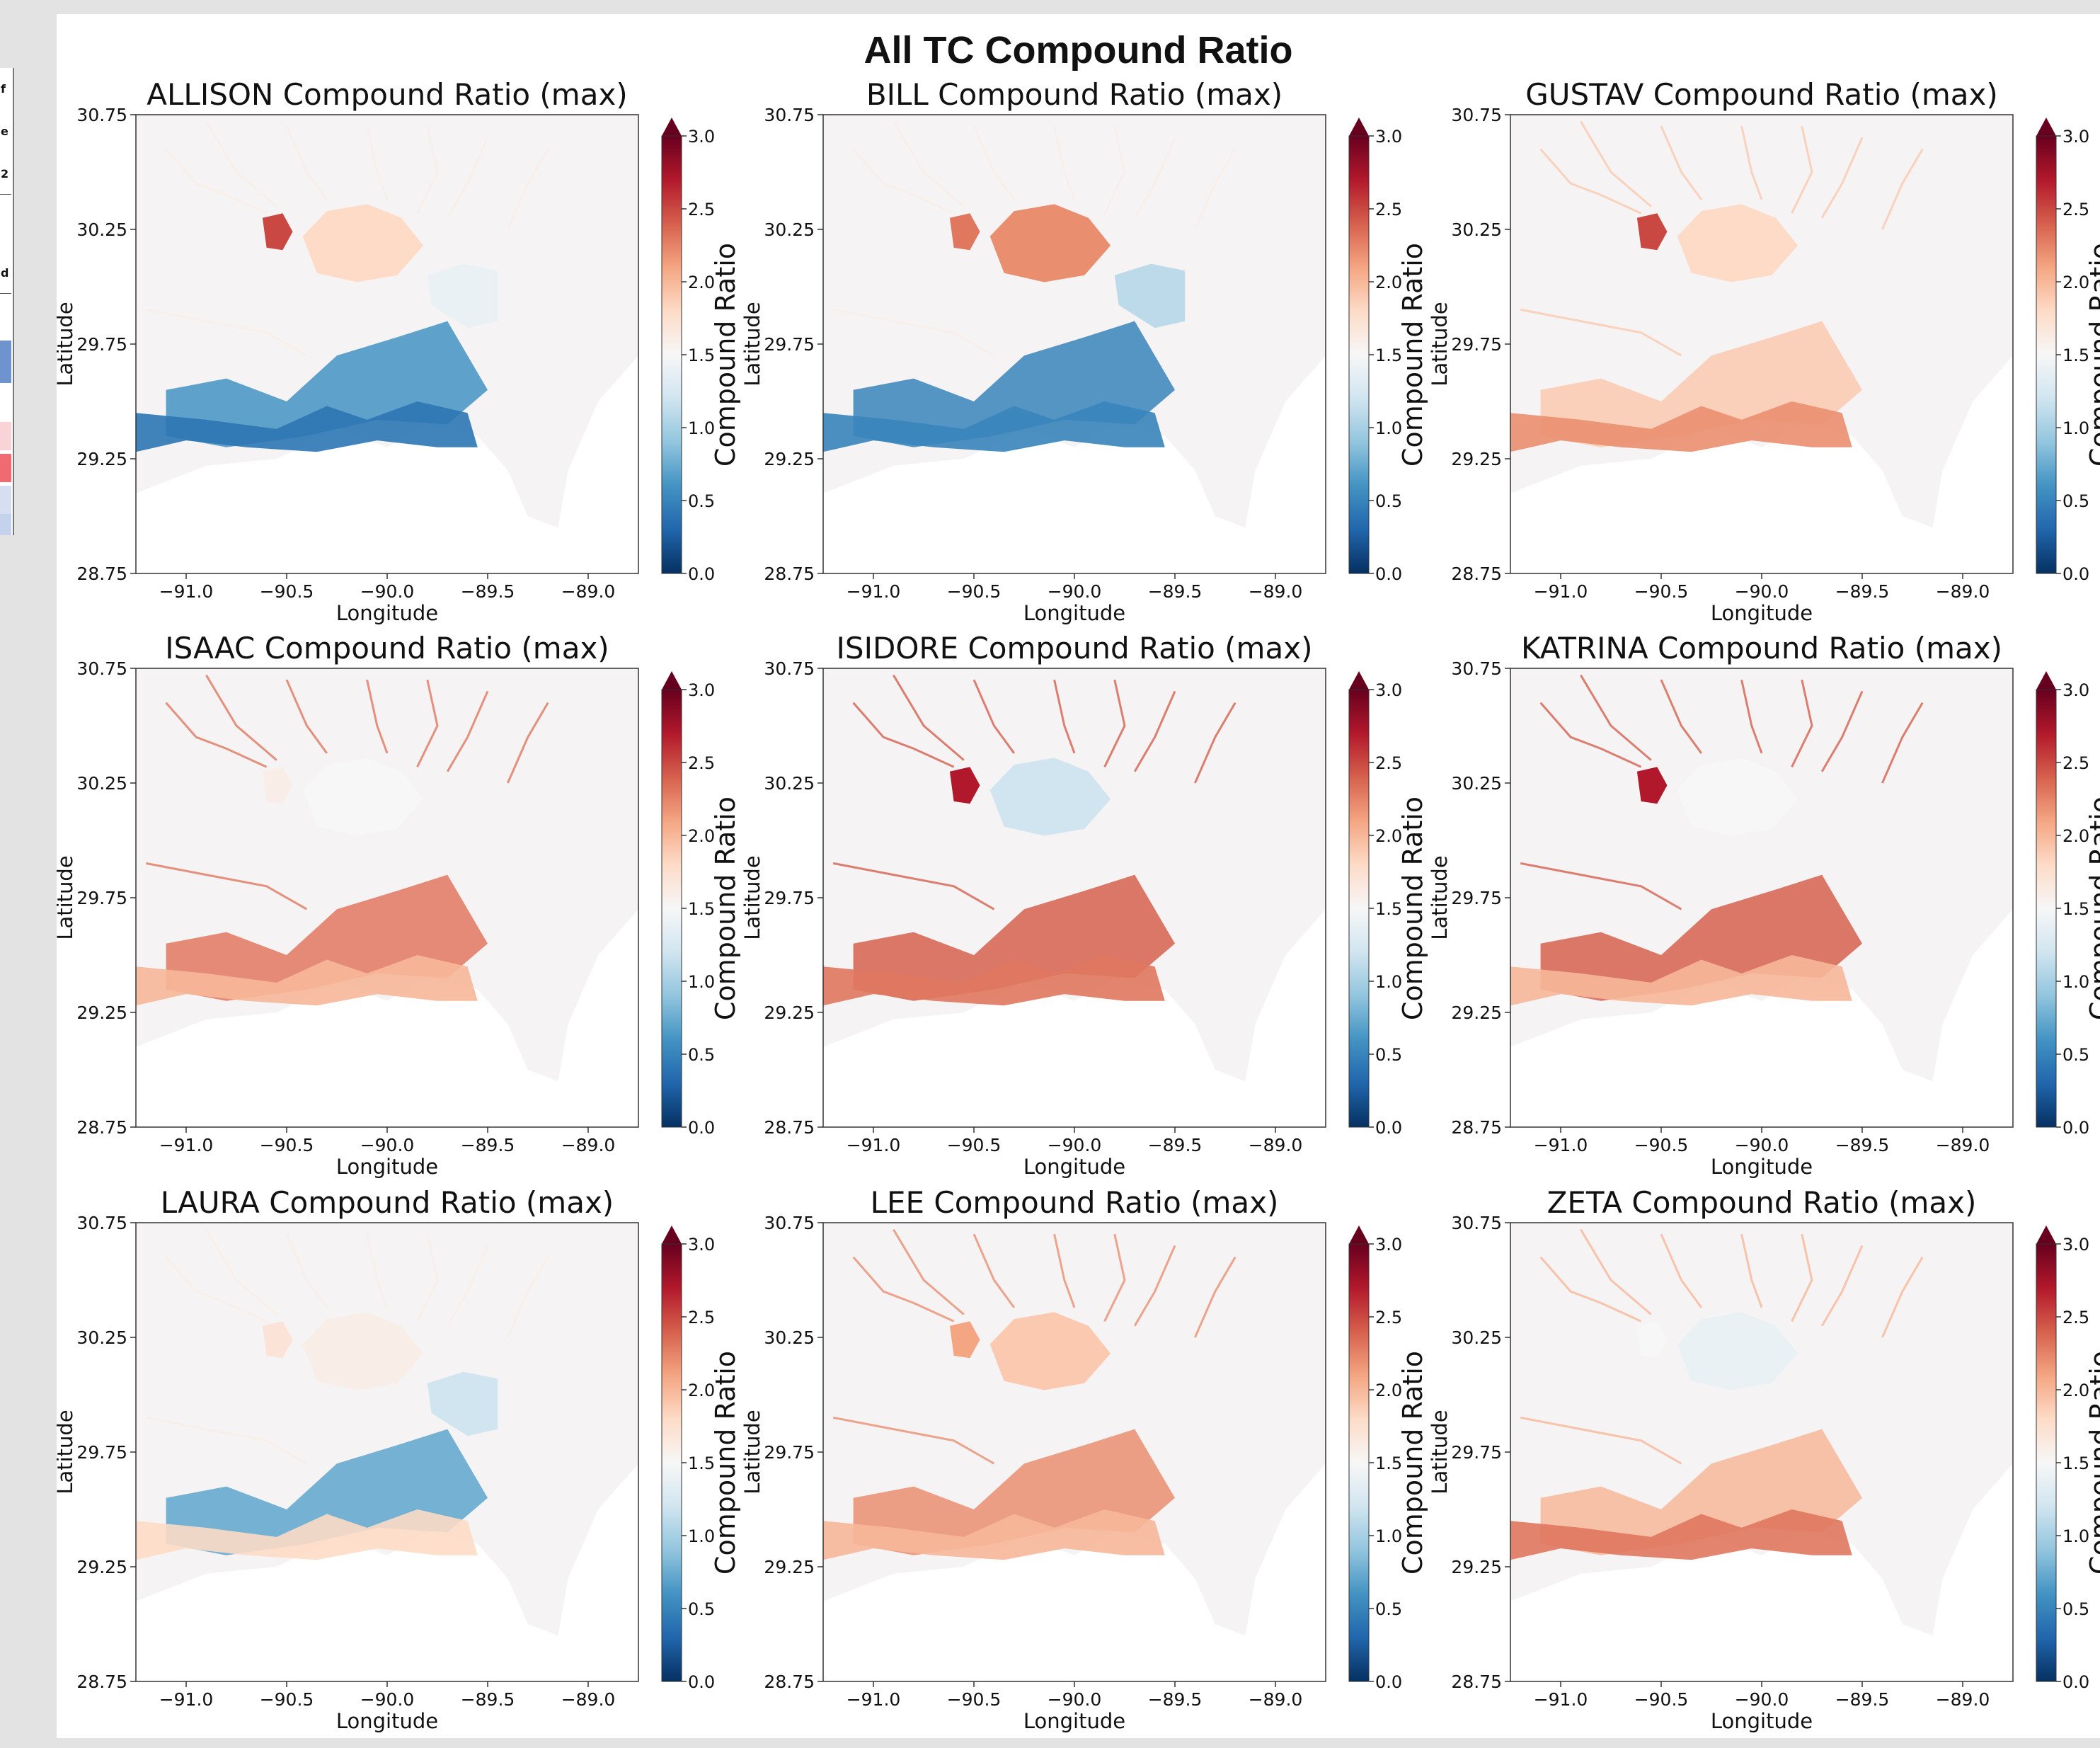 Image resolution: width=2100 pixels, height=1748 pixels. I want to click on gulf-water, so click(1074, 1572).